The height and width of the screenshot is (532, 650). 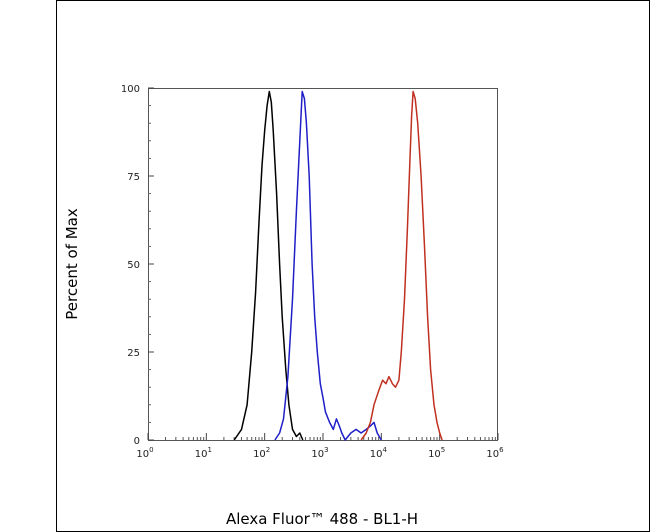 I want to click on x-axis-title: Alexa Fluor™ 488 - BL1-H, so click(x=322, y=519).